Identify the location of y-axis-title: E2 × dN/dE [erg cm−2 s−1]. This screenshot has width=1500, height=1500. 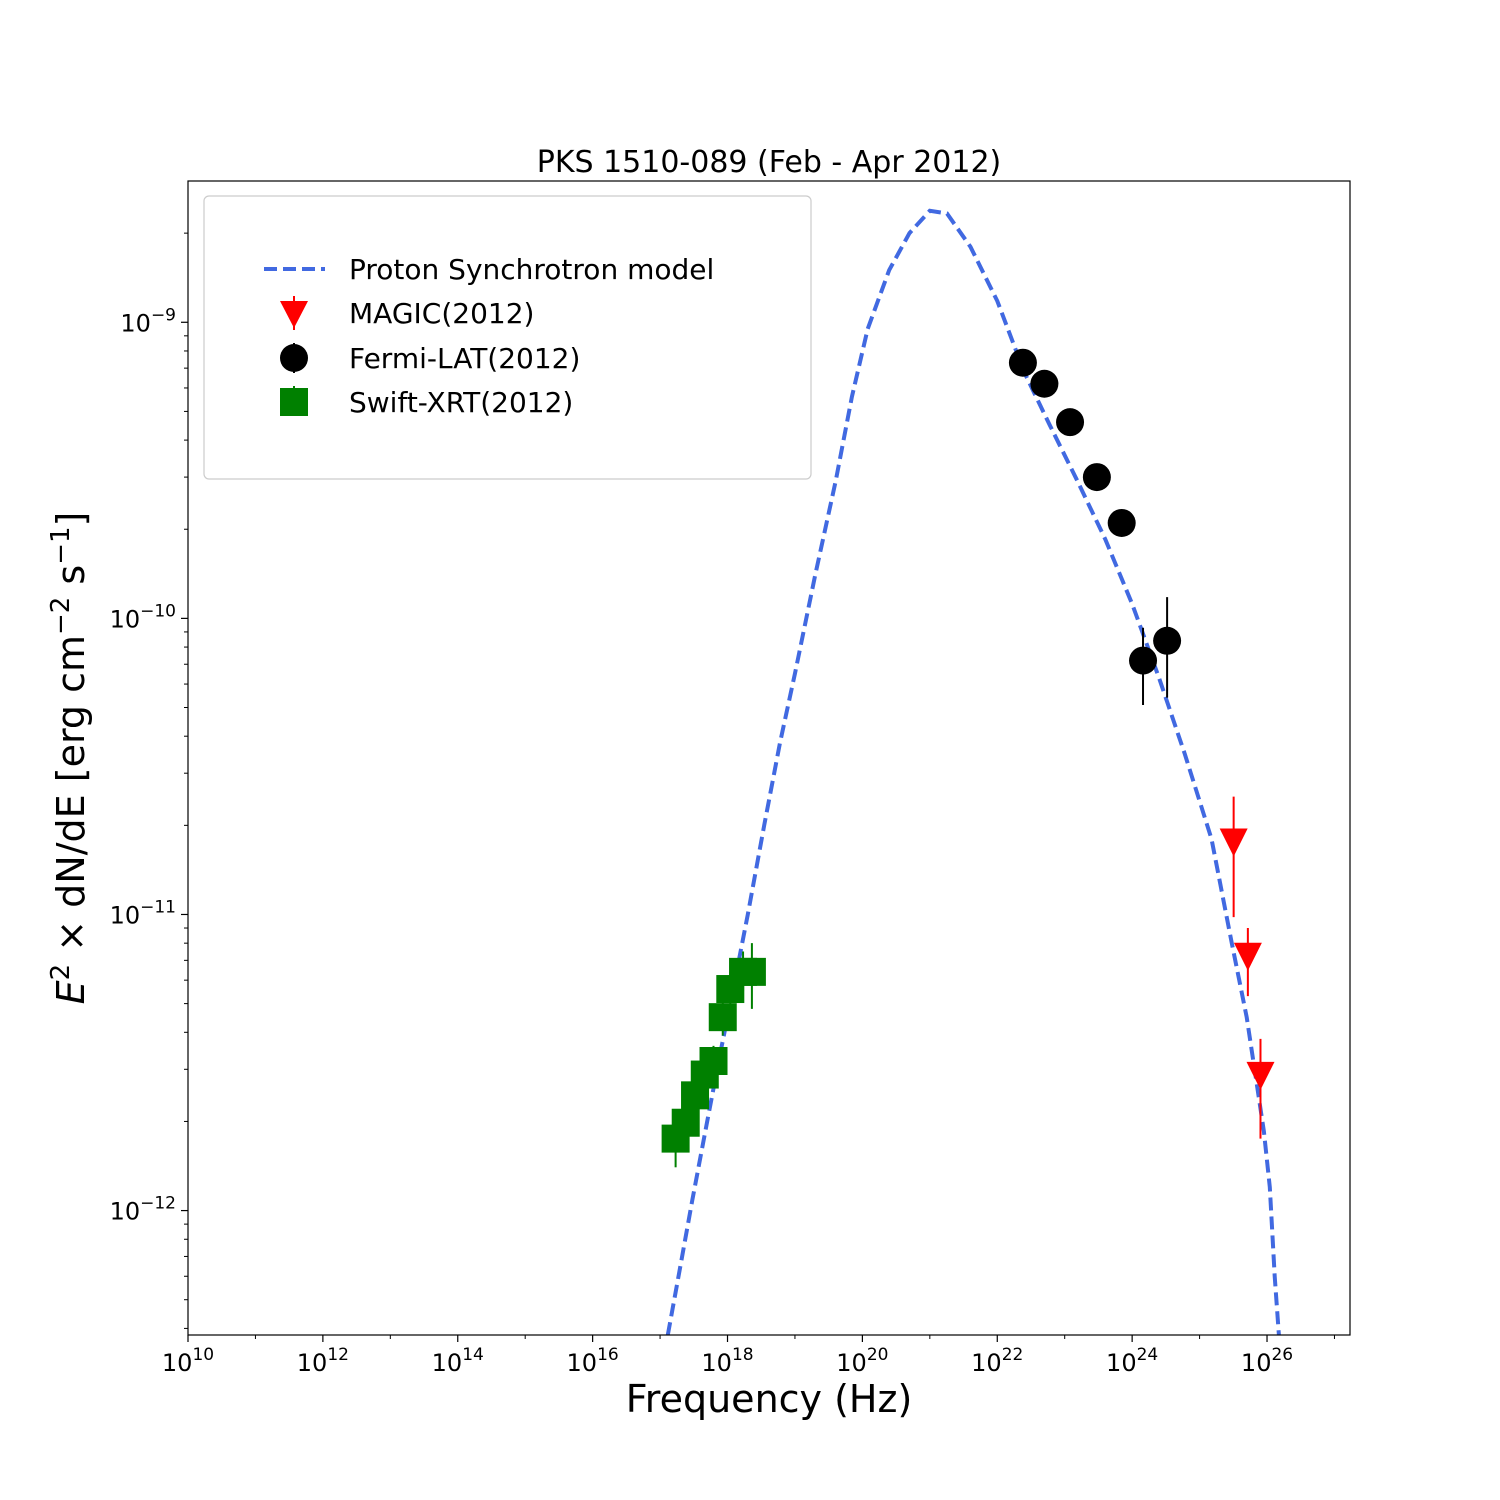
(69, 758).